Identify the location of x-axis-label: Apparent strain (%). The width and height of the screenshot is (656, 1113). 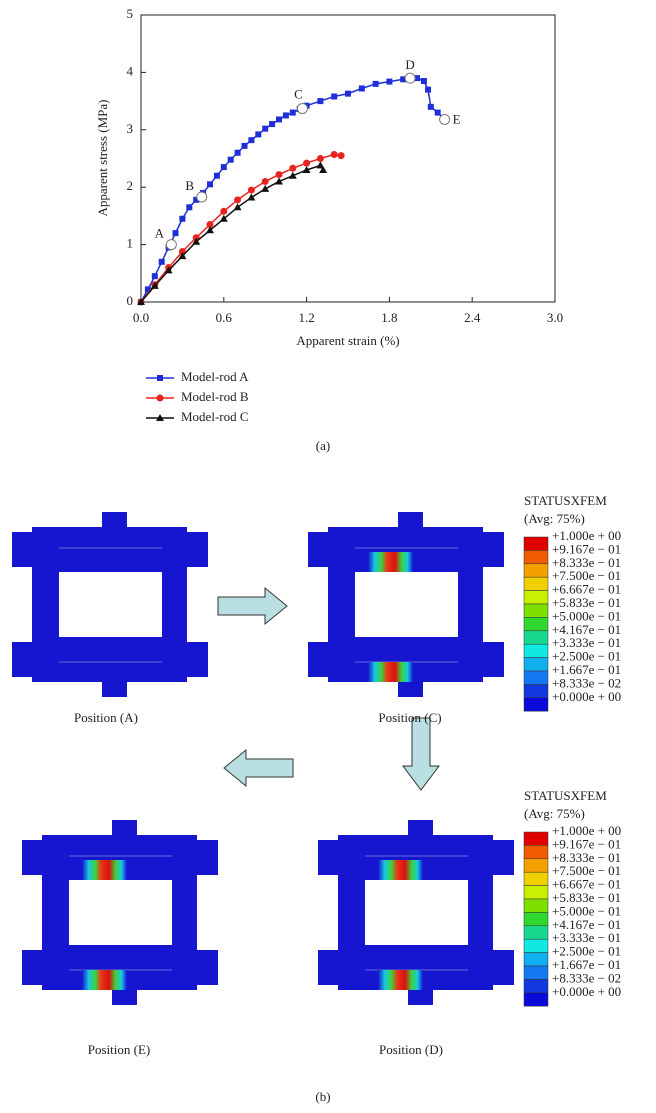
(347, 340).